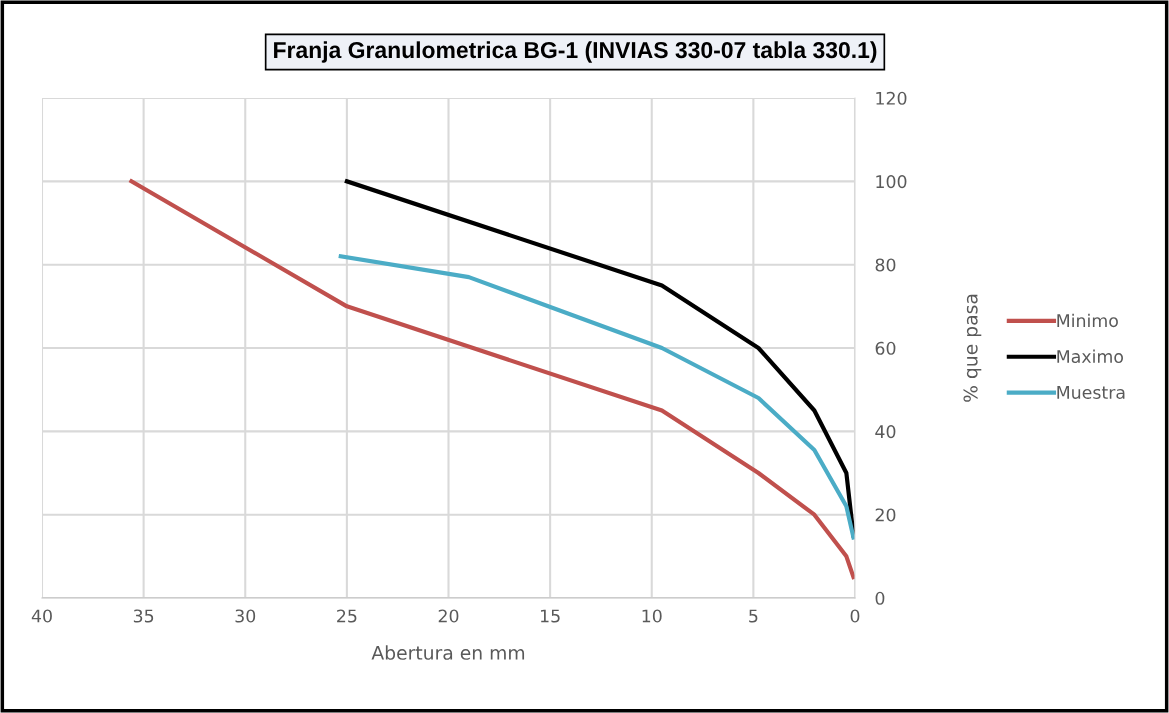 The height and width of the screenshot is (713, 1169). Describe the element at coordinates (245, 616) in the screenshot. I see `x-tick-label: 30` at that location.